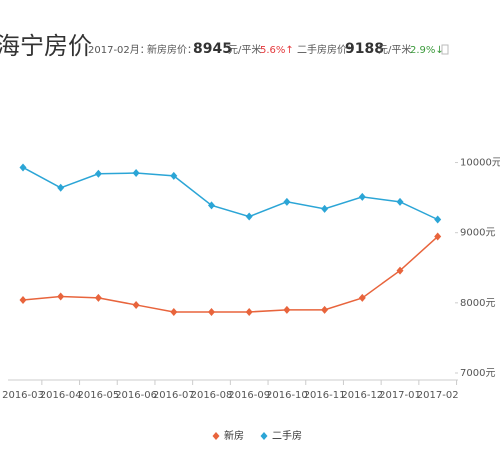 The height and width of the screenshot is (470, 500). Describe the element at coordinates (277, 50) in the screenshot. I see `new-change: 5.6%↑` at that location.